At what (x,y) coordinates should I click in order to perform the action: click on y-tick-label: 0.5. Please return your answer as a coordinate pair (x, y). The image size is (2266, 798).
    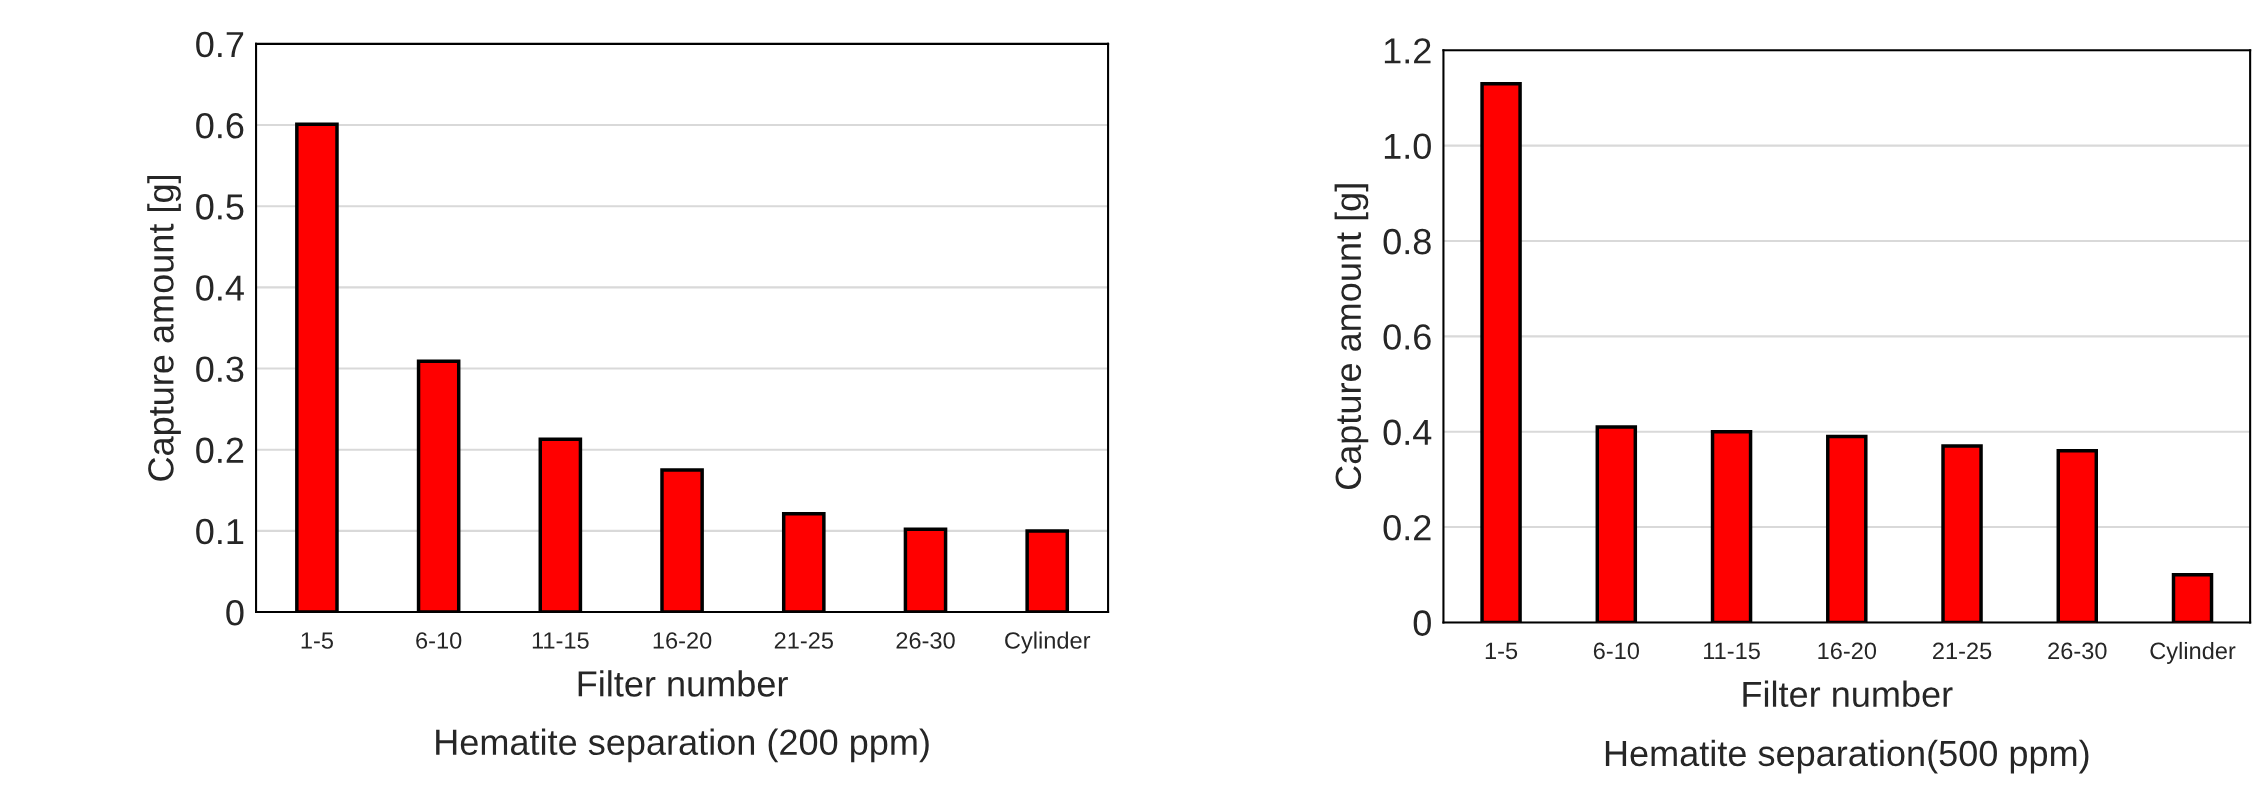
    Looking at the image, I should click on (220, 207).